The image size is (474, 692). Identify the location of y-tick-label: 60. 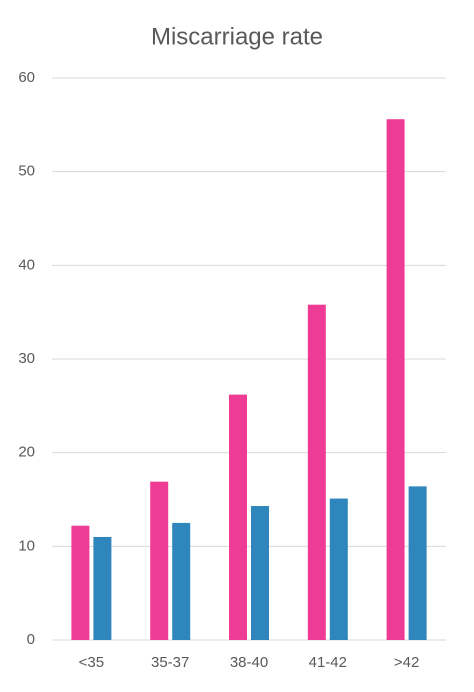
(26, 77).